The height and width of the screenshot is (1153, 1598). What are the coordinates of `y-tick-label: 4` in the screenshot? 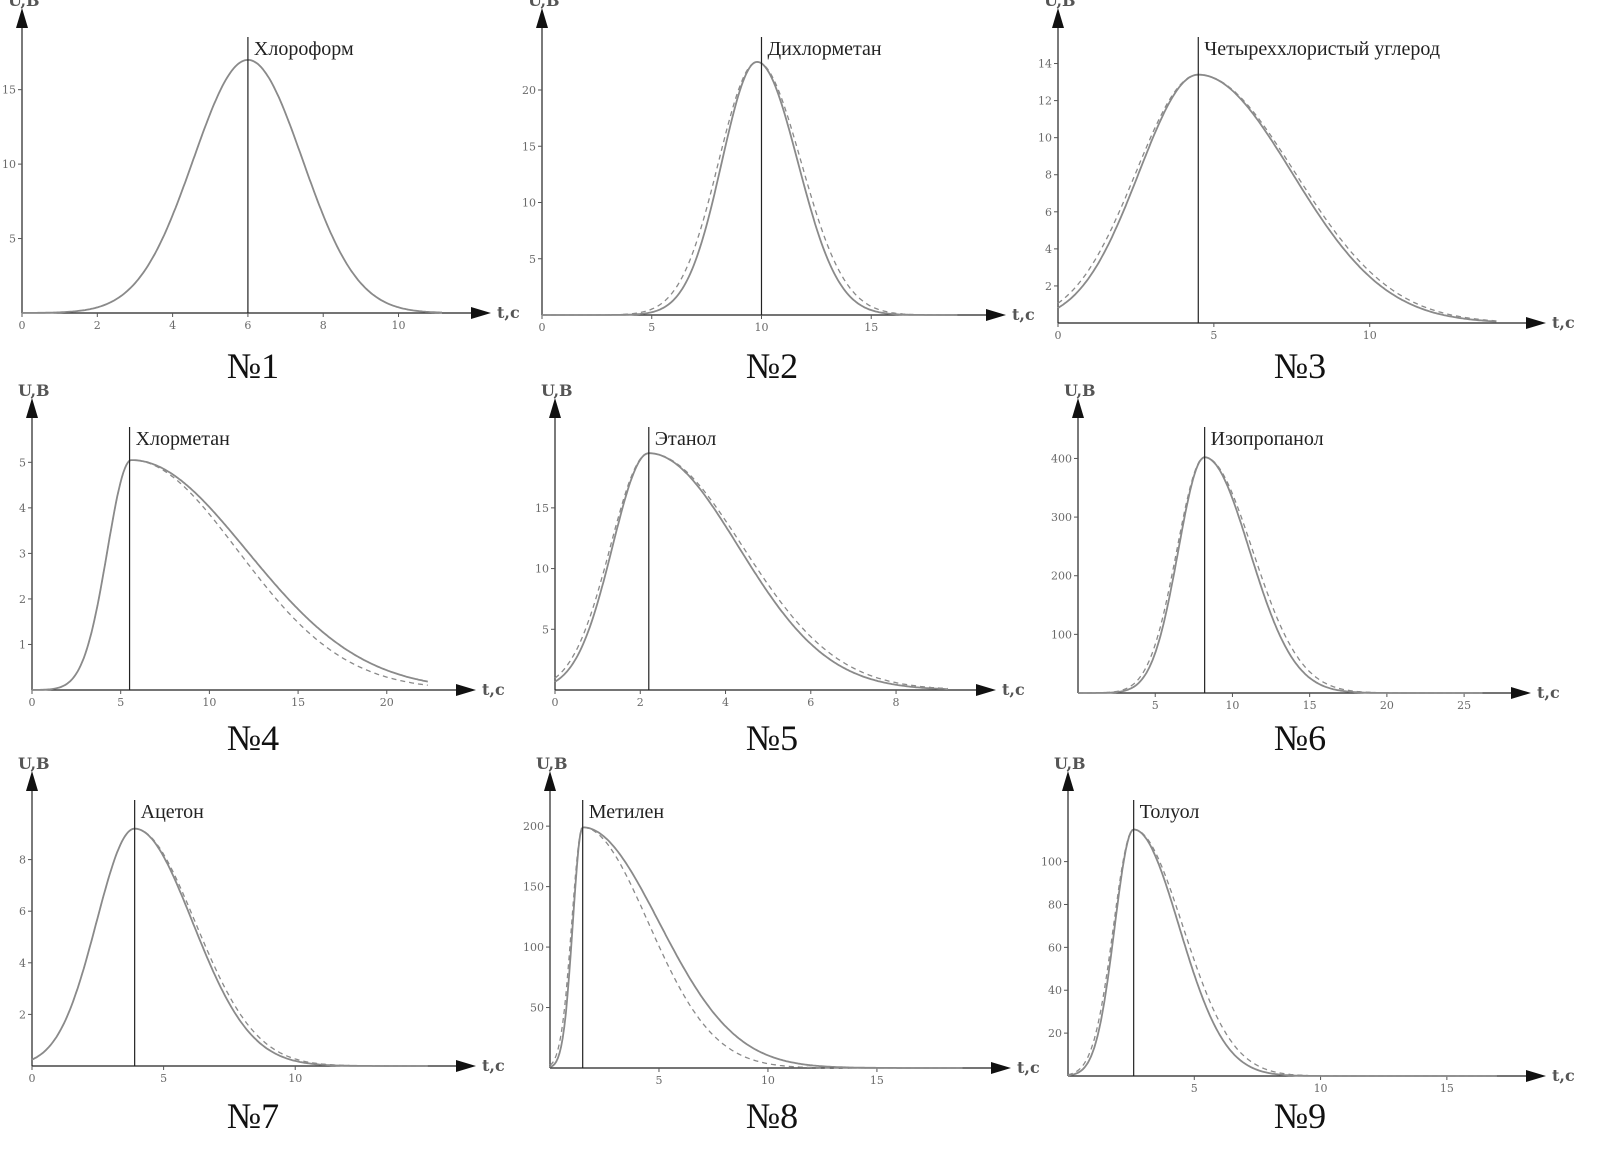 It's located at (22, 508).